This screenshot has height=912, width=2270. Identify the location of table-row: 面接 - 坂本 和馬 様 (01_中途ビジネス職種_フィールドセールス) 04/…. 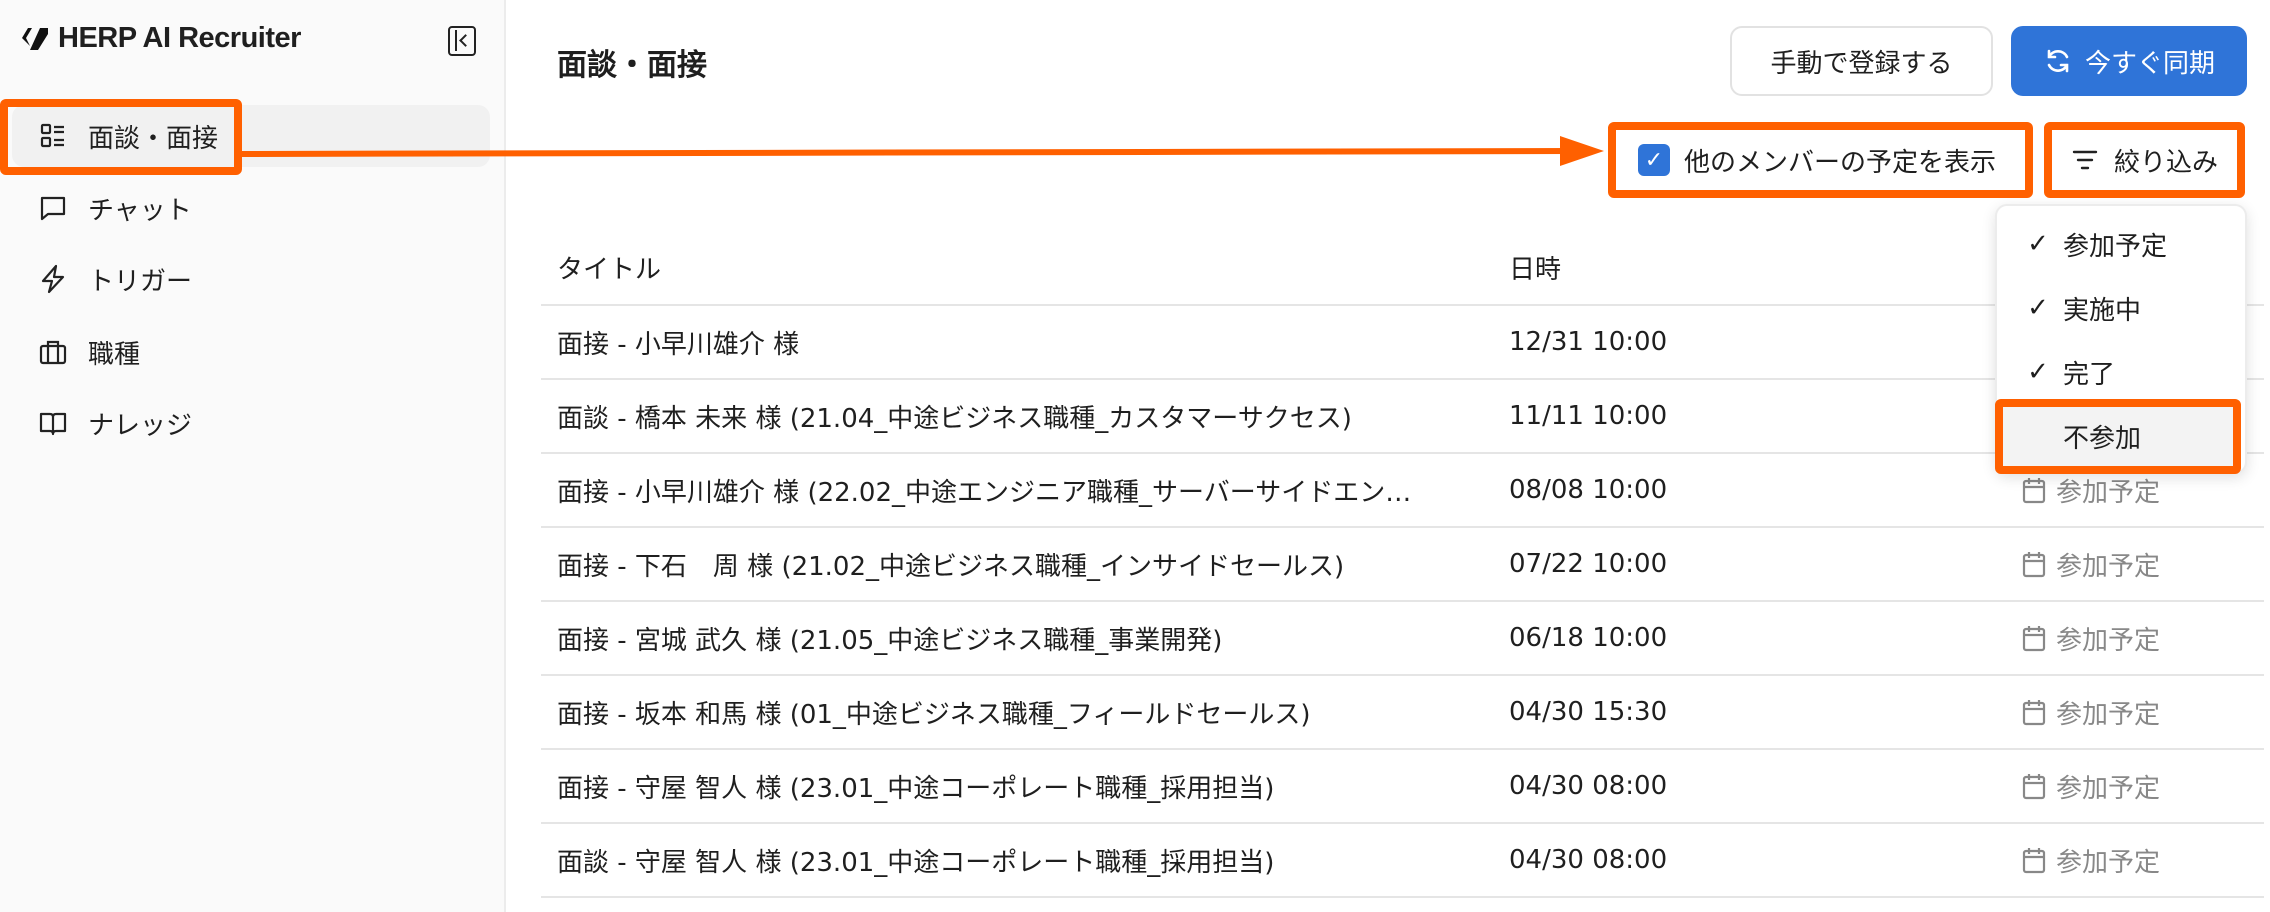
(1402, 713).